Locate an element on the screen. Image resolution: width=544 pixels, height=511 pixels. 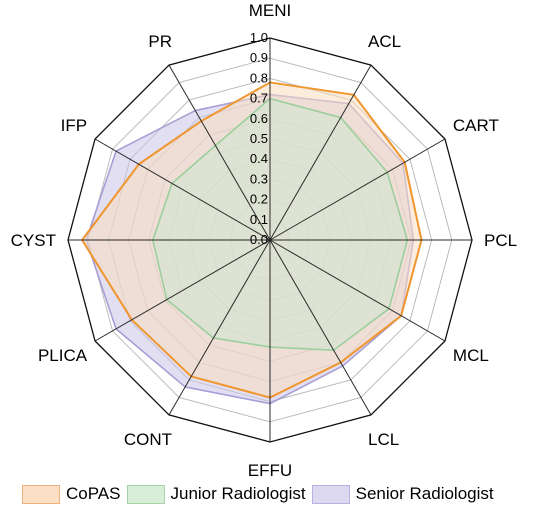
axis-label-meni: MENI is located at coordinates (270, 10).